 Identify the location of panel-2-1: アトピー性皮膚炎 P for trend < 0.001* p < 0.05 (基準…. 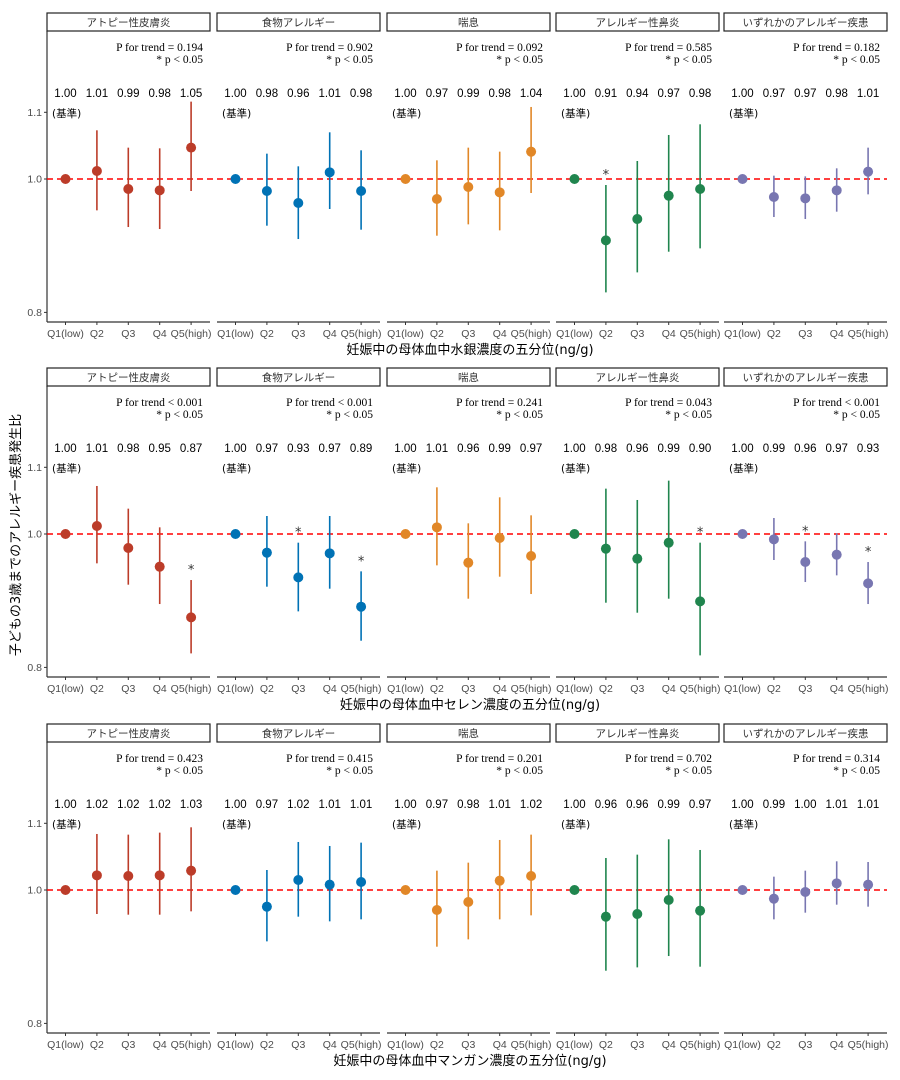
(131, 531).